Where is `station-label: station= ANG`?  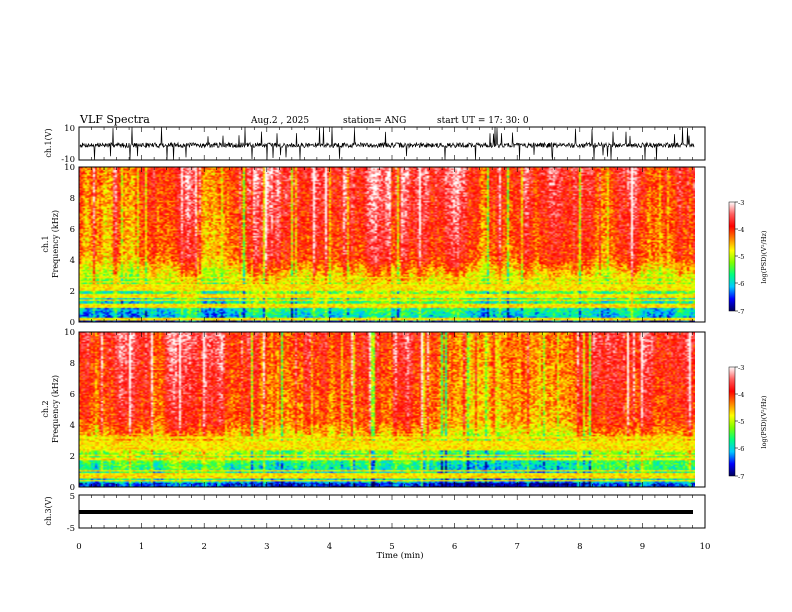
station-label: station= ANG is located at coordinates (374, 121).